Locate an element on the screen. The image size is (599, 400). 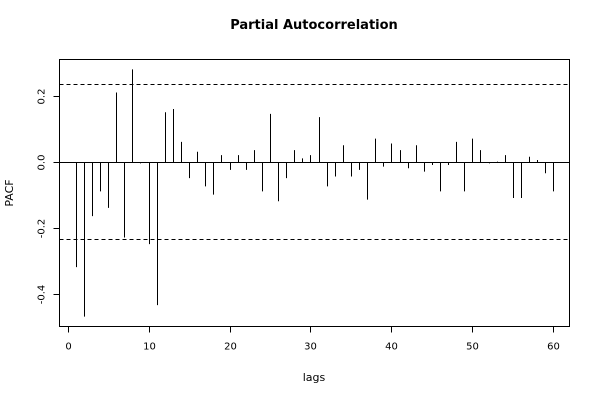
y-axis: -0.4 -0.2 0.0 0.2 is located at coordinates (48, 197).